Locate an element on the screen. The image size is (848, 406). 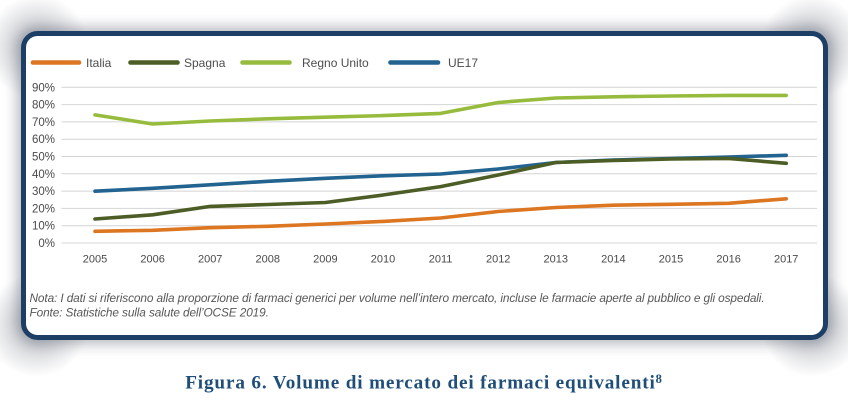
svg-text: Italia is located at coordinates (99, 63).